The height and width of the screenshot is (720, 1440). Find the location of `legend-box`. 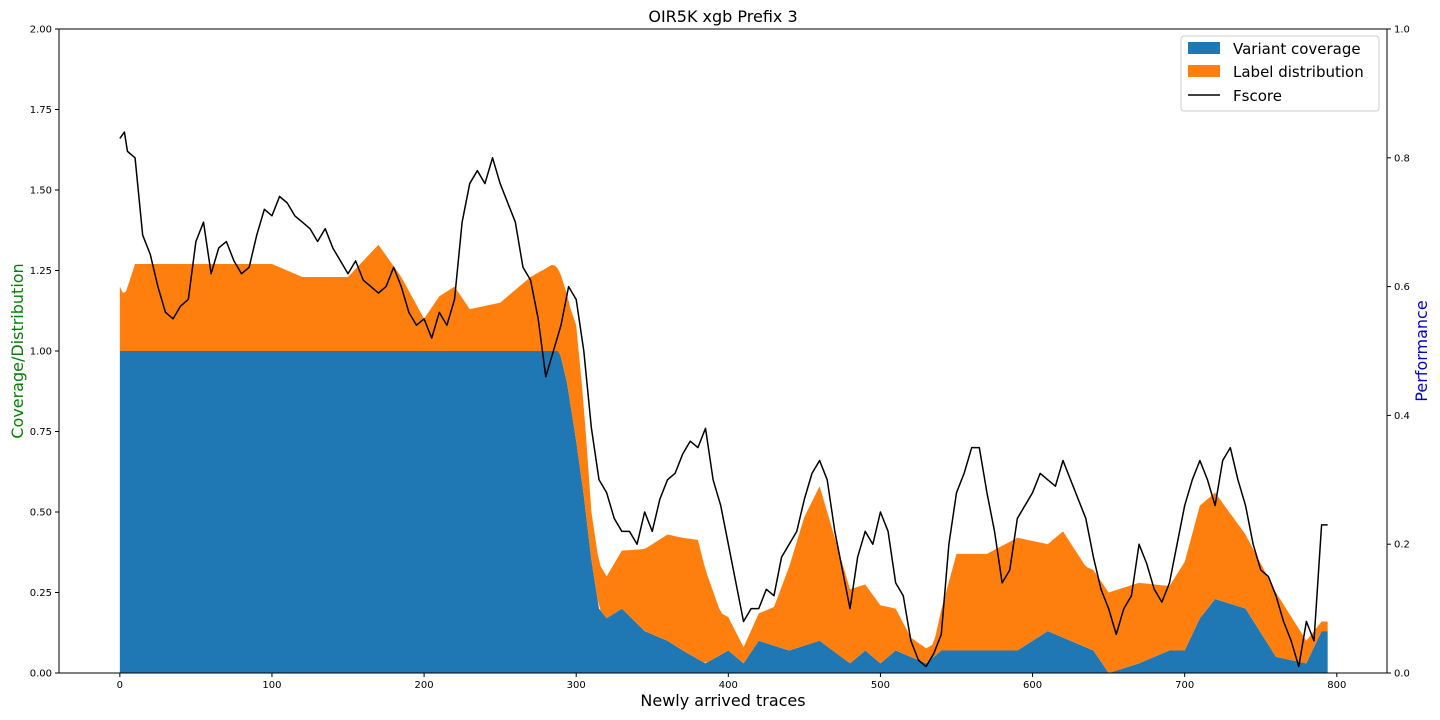

legend-box is located at coordinates (1280, 73).